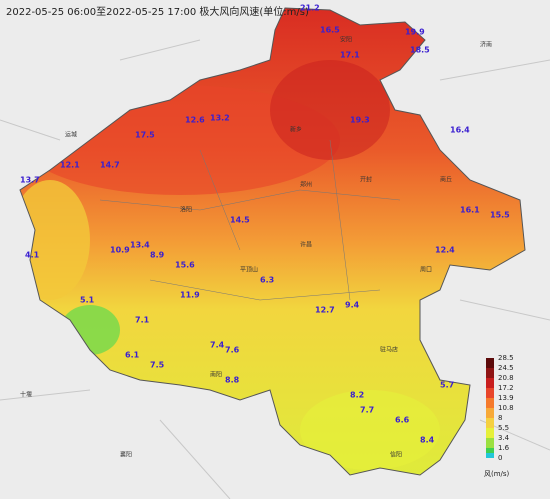 The image size is (550, 499). Describe the element at coordinates (306, 245) in the screenshot. I see `city-label: 许昌` at that location.